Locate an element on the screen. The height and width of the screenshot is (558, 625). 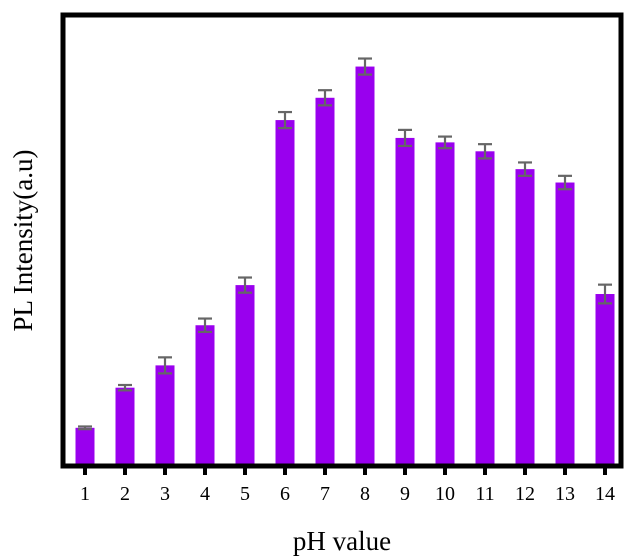
x-ticks-group is located at coordinates (345, 471).